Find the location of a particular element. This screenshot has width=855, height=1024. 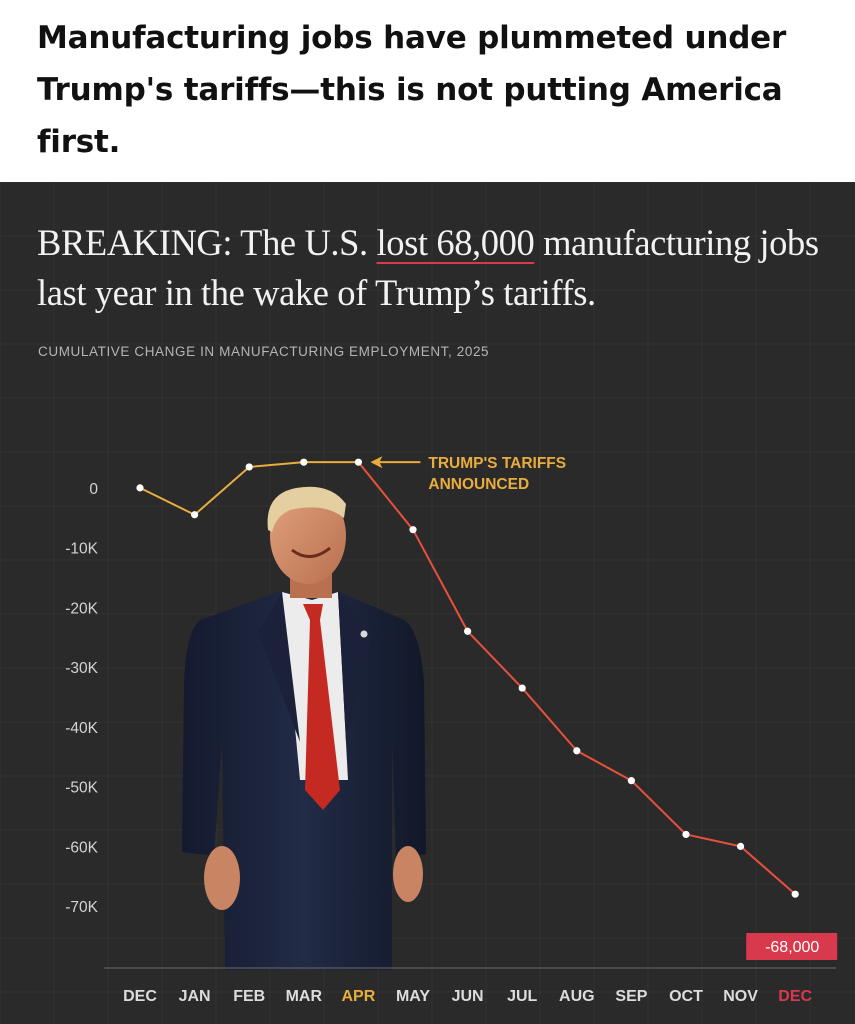

lapel-right is located at coordinates (355, 667).